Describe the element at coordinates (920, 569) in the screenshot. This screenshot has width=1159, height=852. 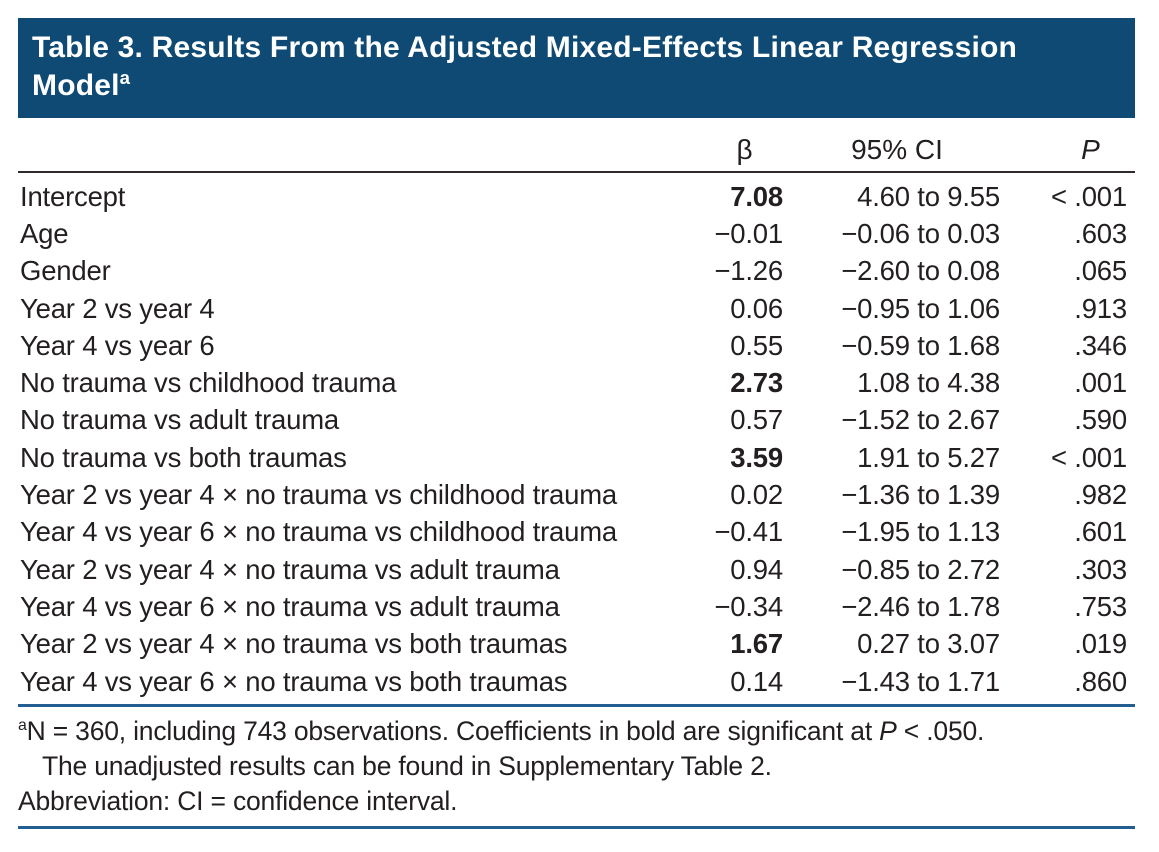
I see `cell-ci: −0.85 to 2.72` at that location.